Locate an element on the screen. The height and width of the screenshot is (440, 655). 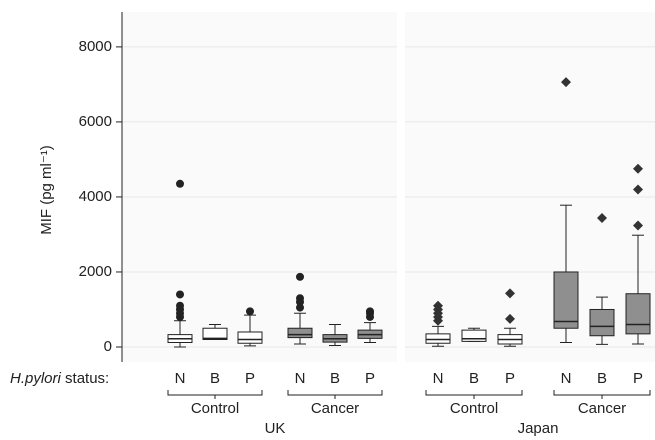
x-axis-label: H.pylori status: is located at coordinates (59, 378).